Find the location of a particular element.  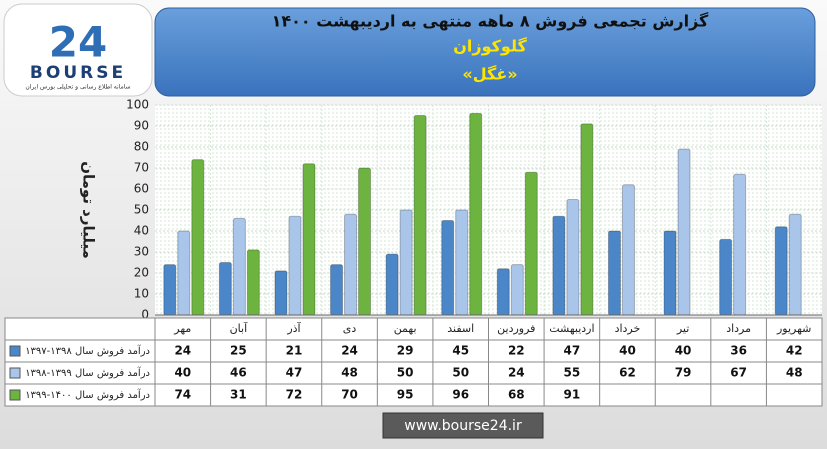

value-label: 21 is located at coordinates (294, 351).